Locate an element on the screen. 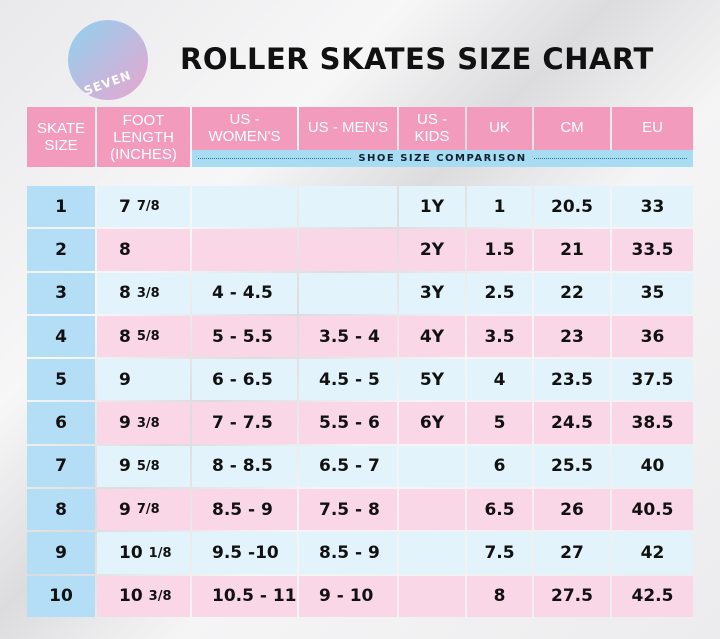 The height and width of the screenshot is (639, 720). cell-women-value: 10.5 - 11 is located at coordinates (254, 596).